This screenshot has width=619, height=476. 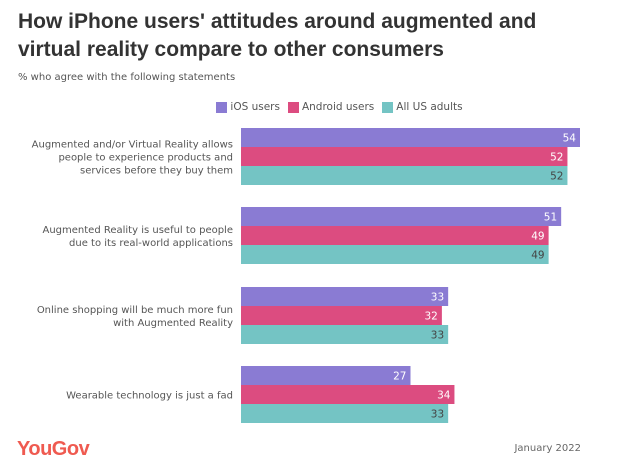 What do you see at coordinates (145, 158) in the screenshot?
I see `category-label: people to experience products and` at bounding box center [145, 158].